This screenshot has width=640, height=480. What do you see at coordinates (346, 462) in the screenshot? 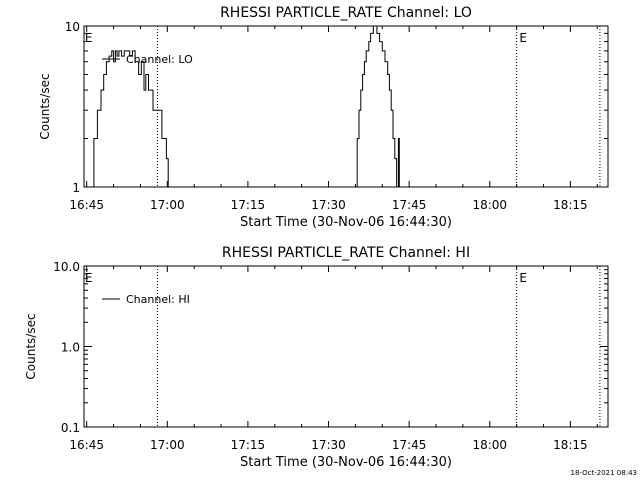
I see `chart2-x-axis-label: Start Time (30-Nov-06 16:44:30)` at bounding box center [346, 462].